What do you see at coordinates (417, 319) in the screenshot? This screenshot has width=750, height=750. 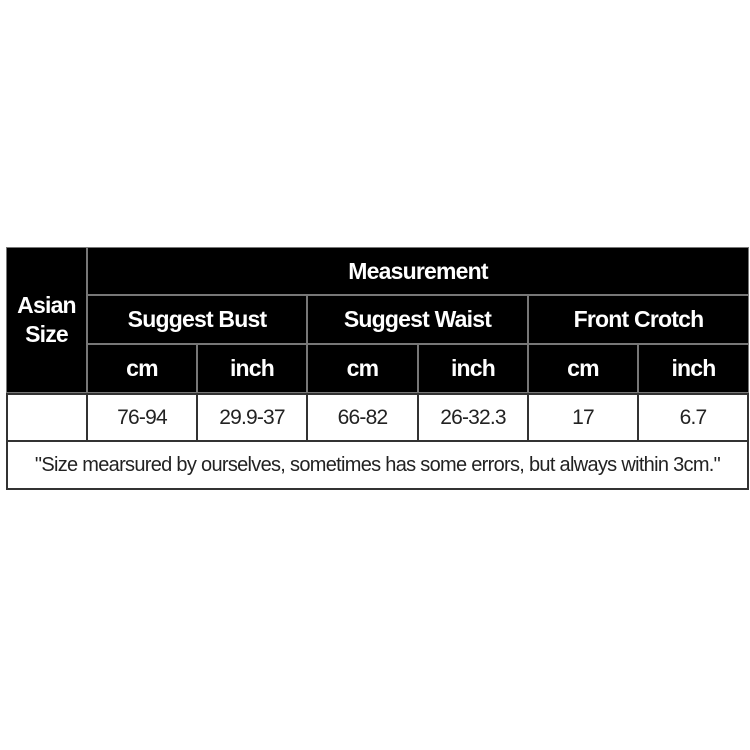 I see `waist-header: Suggest Waist` at bounding box center [417, 319].